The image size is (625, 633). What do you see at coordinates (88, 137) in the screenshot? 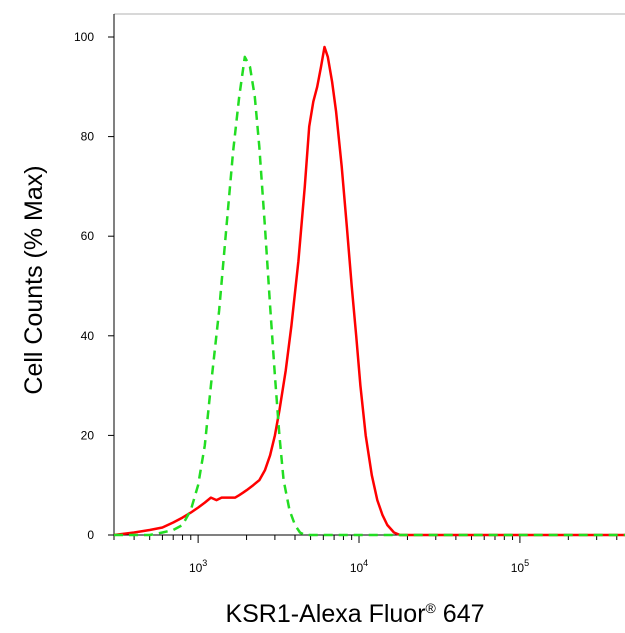
I see `y-tick-label: 80` at bounding box center [88, 137].